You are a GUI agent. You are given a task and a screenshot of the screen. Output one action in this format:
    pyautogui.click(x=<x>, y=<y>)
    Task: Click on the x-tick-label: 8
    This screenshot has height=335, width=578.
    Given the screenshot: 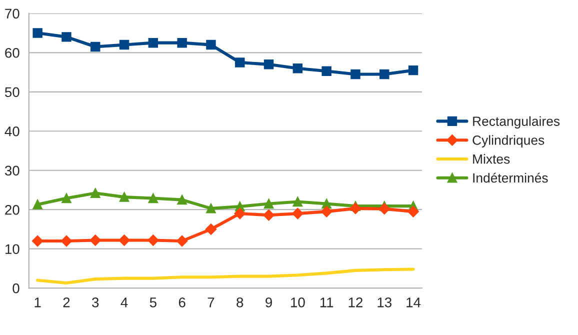 What is the action you would take?
    pyautogui.click(x=240, y=302)
    